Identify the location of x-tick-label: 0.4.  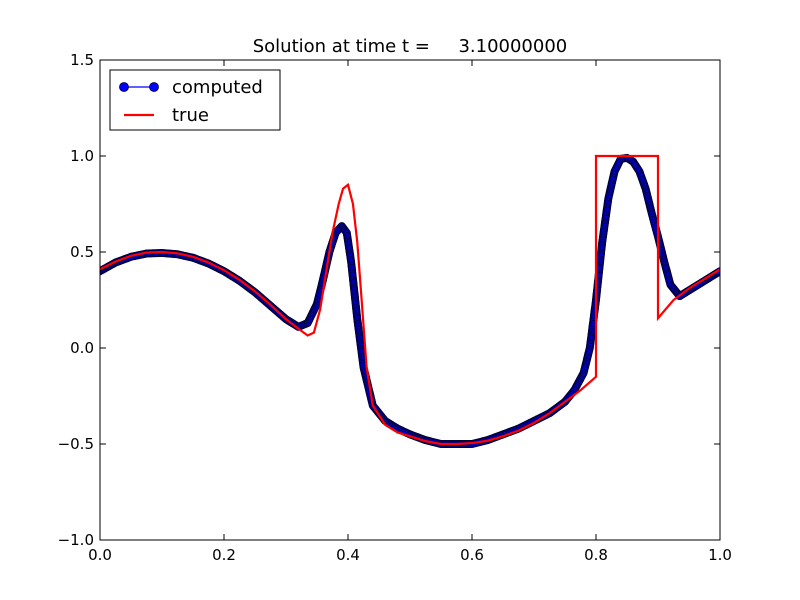
(348, 555).